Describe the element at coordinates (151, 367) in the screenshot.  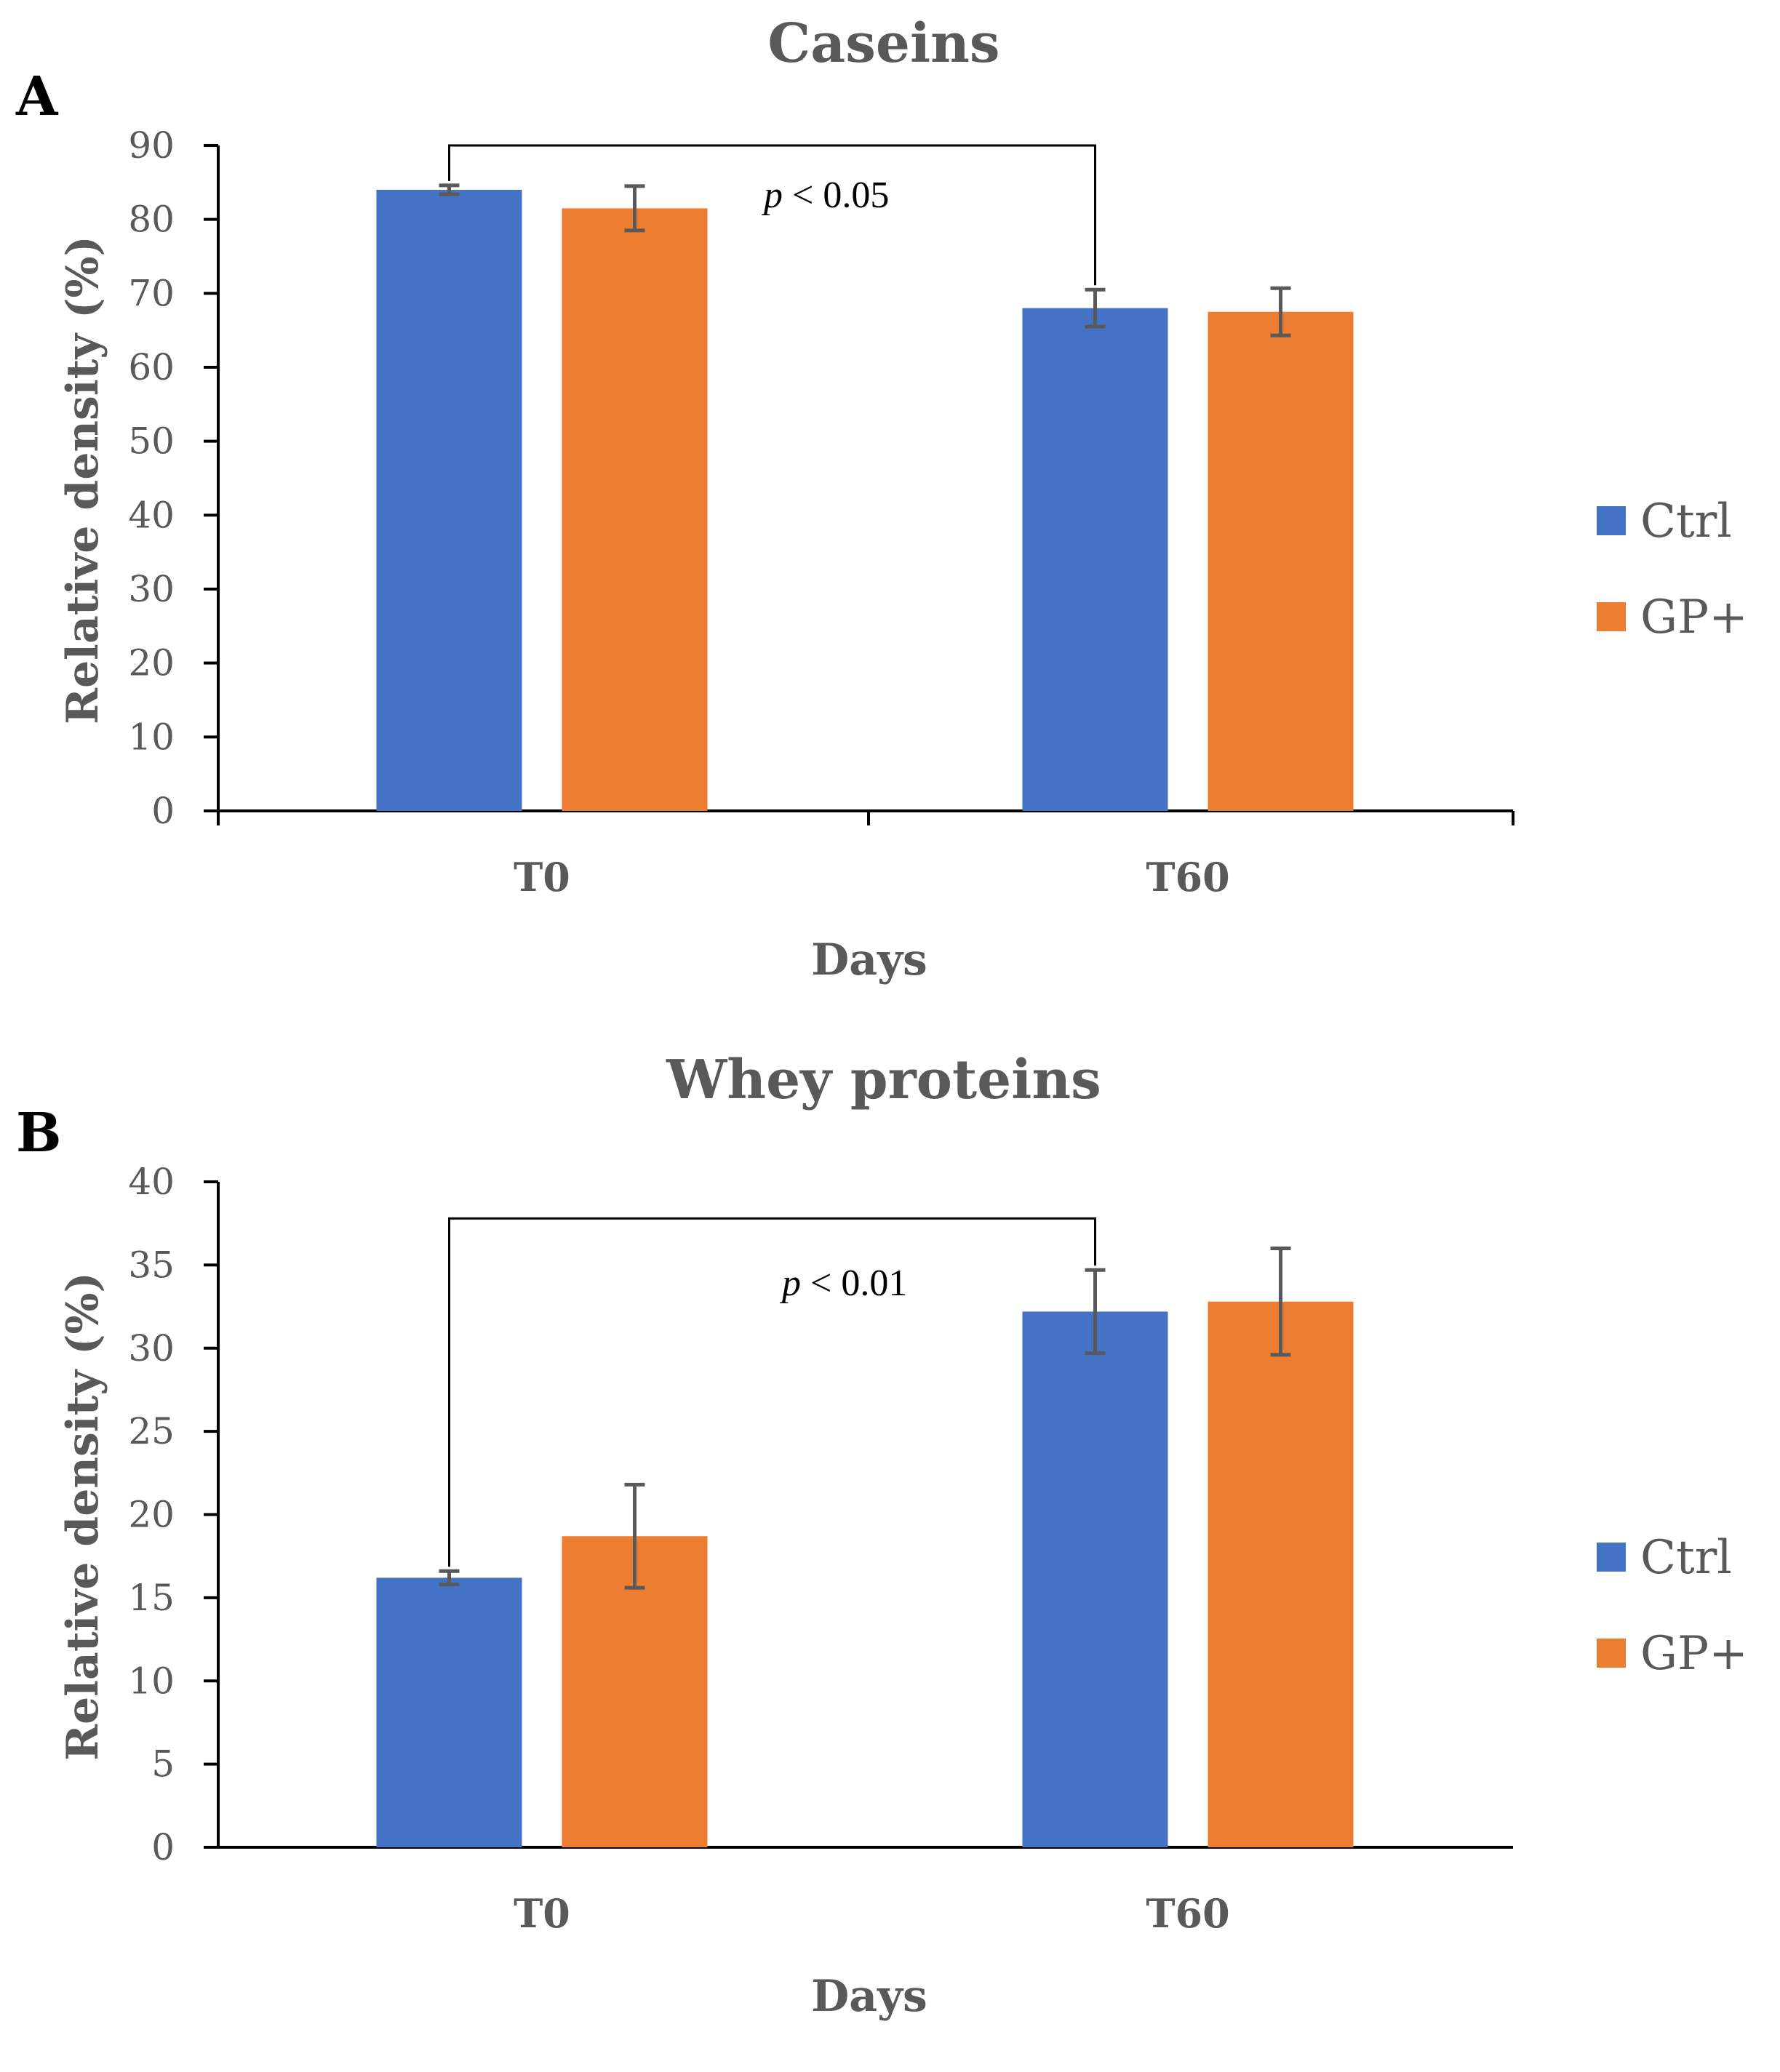
I see `y-tick-label: 60` at that location.